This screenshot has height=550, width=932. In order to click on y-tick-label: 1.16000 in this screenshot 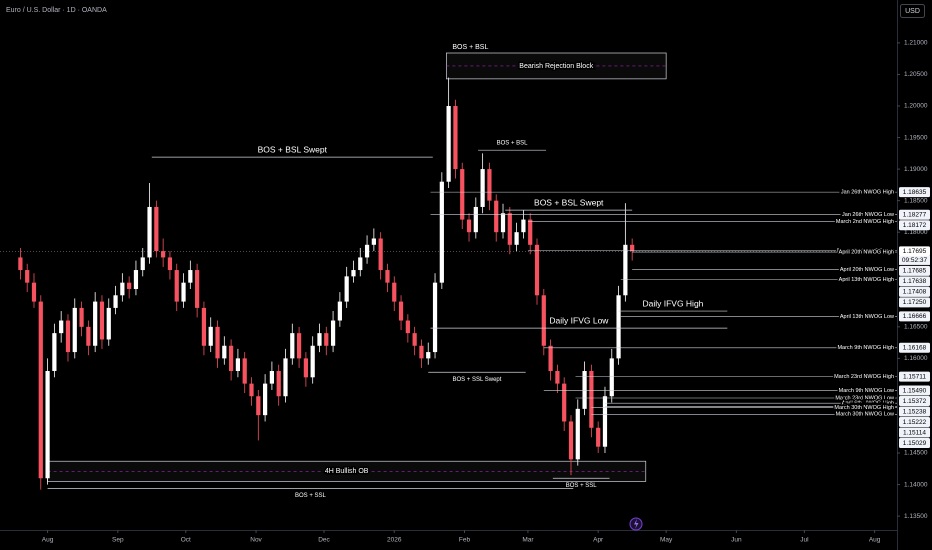, I will do `click(916, 358)`.